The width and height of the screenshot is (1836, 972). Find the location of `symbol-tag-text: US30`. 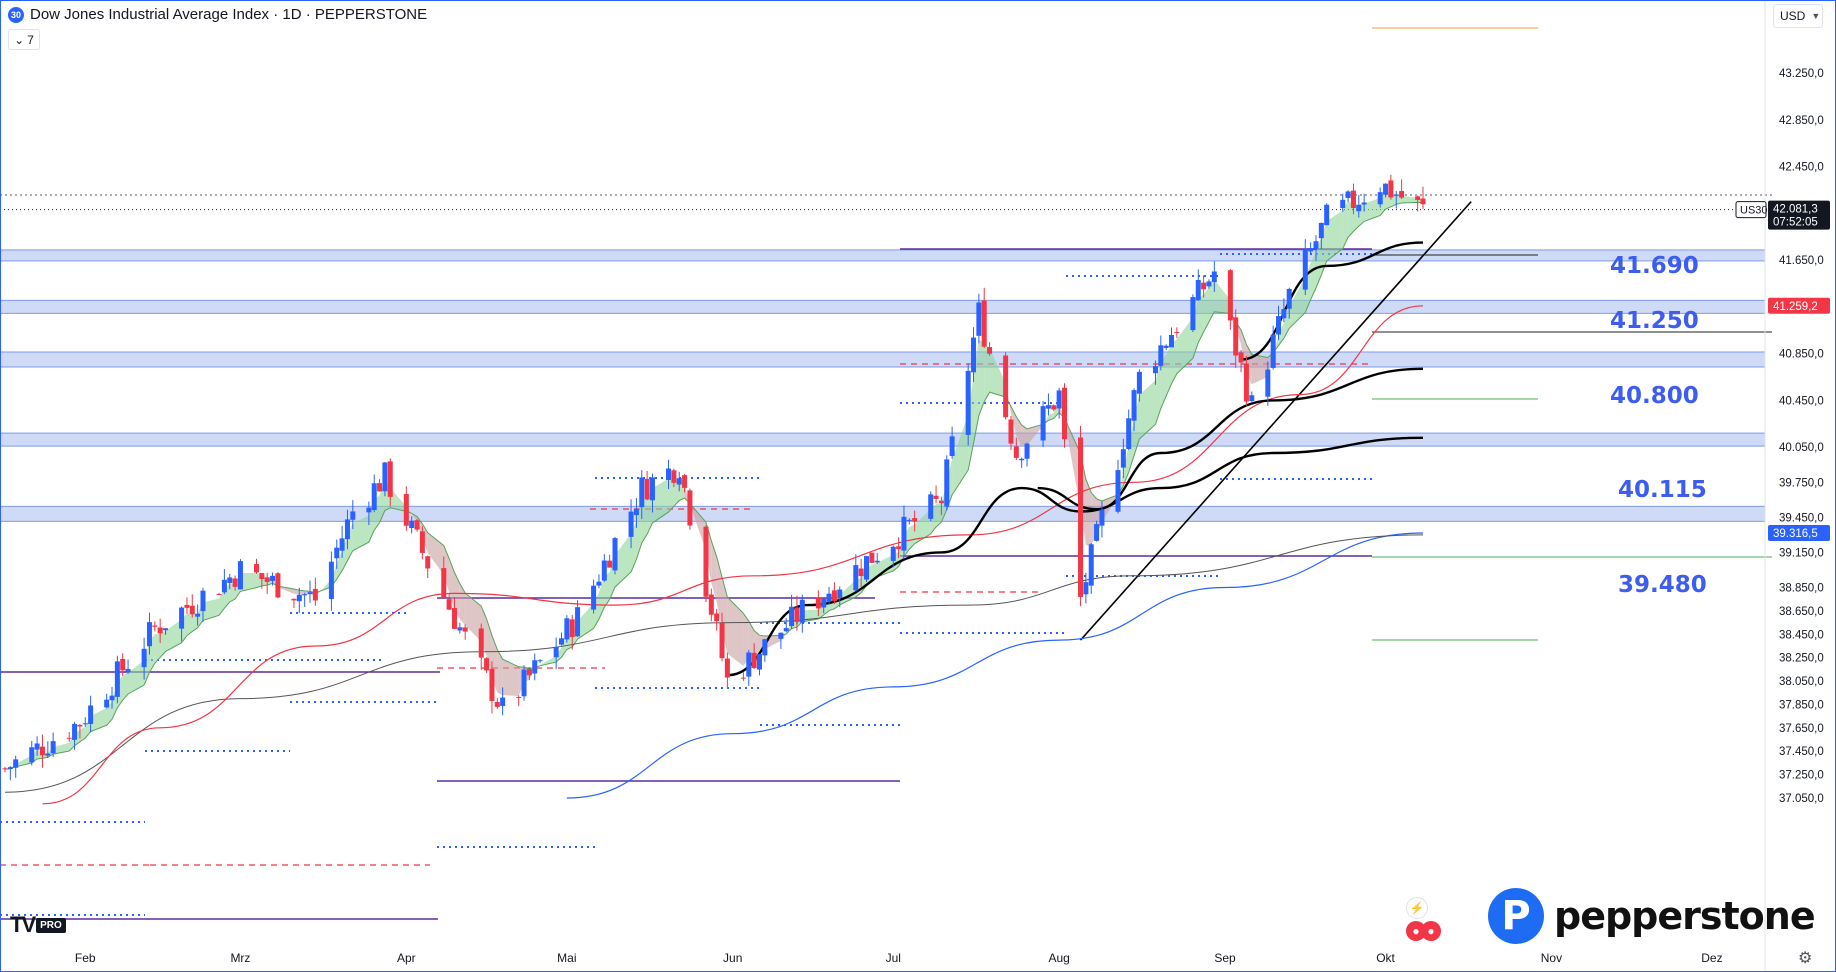

symbol-tag-text: US30 is located at coordinates (1754, 211).